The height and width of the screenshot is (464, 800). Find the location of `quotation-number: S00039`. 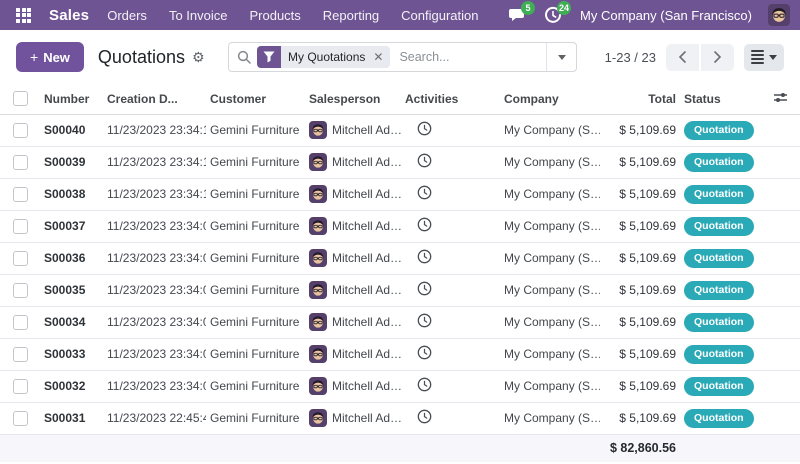

quotation-number: S00039 is located at coordinates (71, 162).